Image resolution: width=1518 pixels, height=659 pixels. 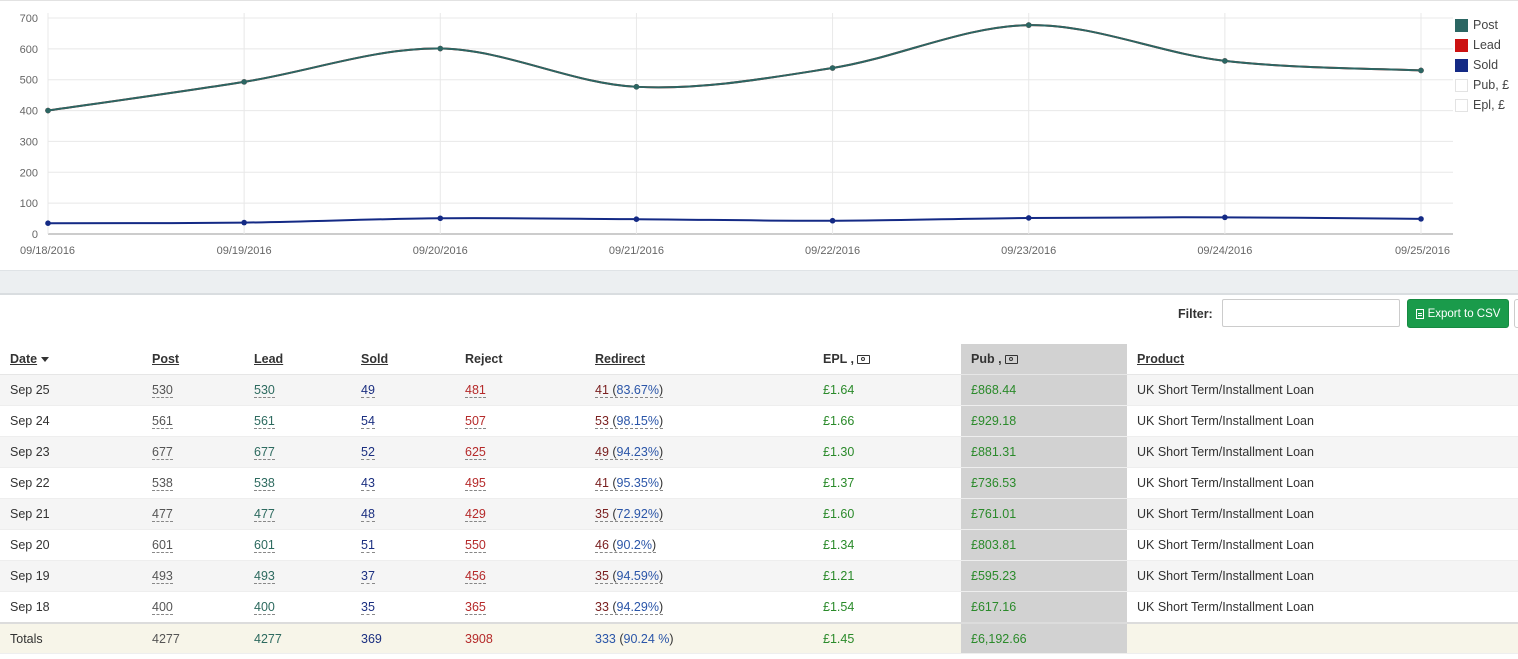 I want to click on y-tick-label: 200, so click(x=29, y=173).